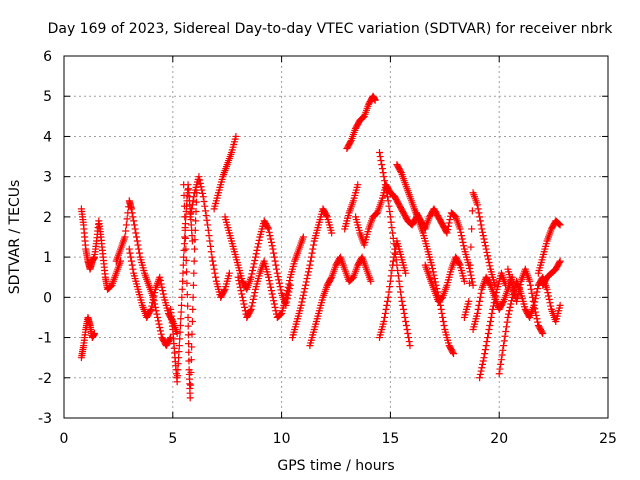  Describe the element at coordinates (338, 439) in the screenshot. I see `x-tick-labels: 0 5 10 15 20 25` at that location.